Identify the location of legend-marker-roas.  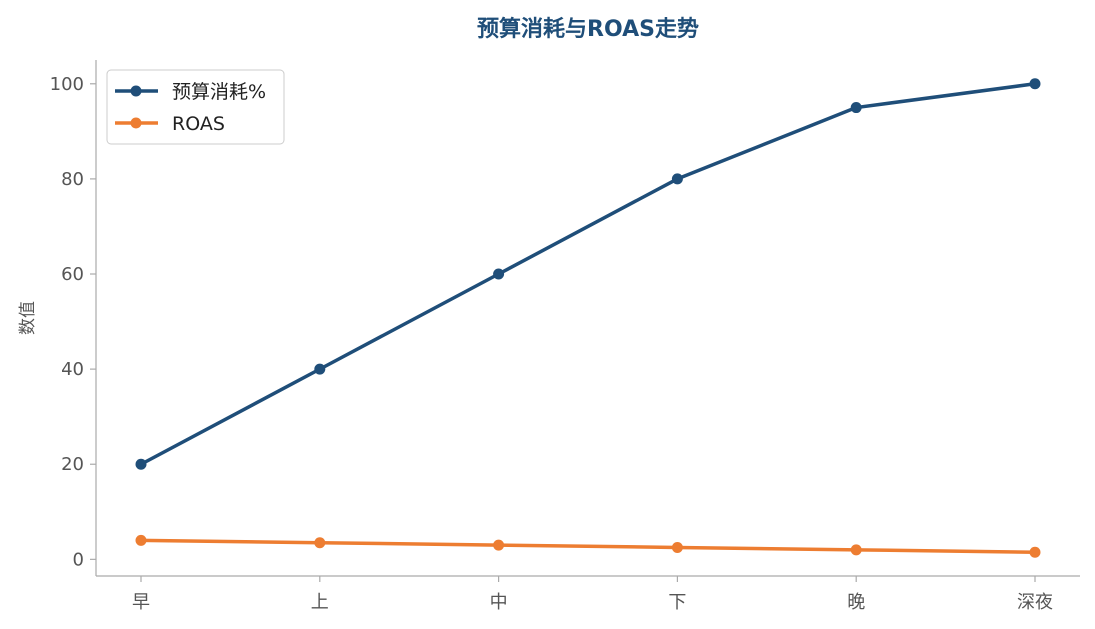
(136, 123).